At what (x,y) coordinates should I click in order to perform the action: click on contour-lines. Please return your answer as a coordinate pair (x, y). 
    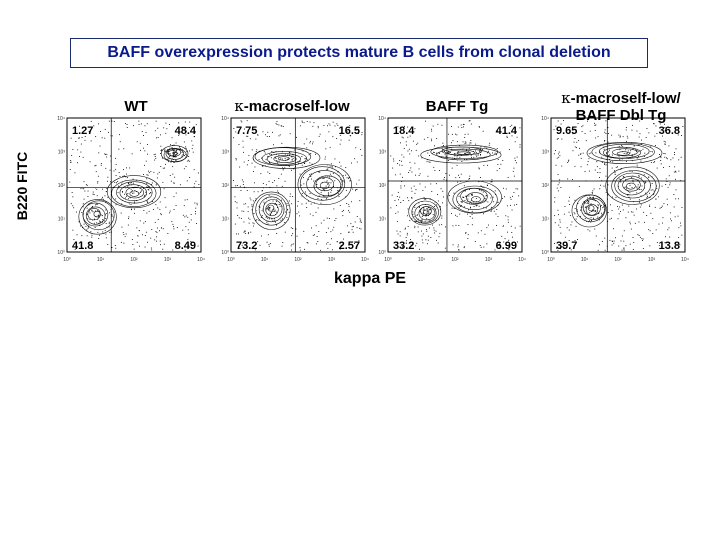
    Looking at the image, I should click on (133, 190).